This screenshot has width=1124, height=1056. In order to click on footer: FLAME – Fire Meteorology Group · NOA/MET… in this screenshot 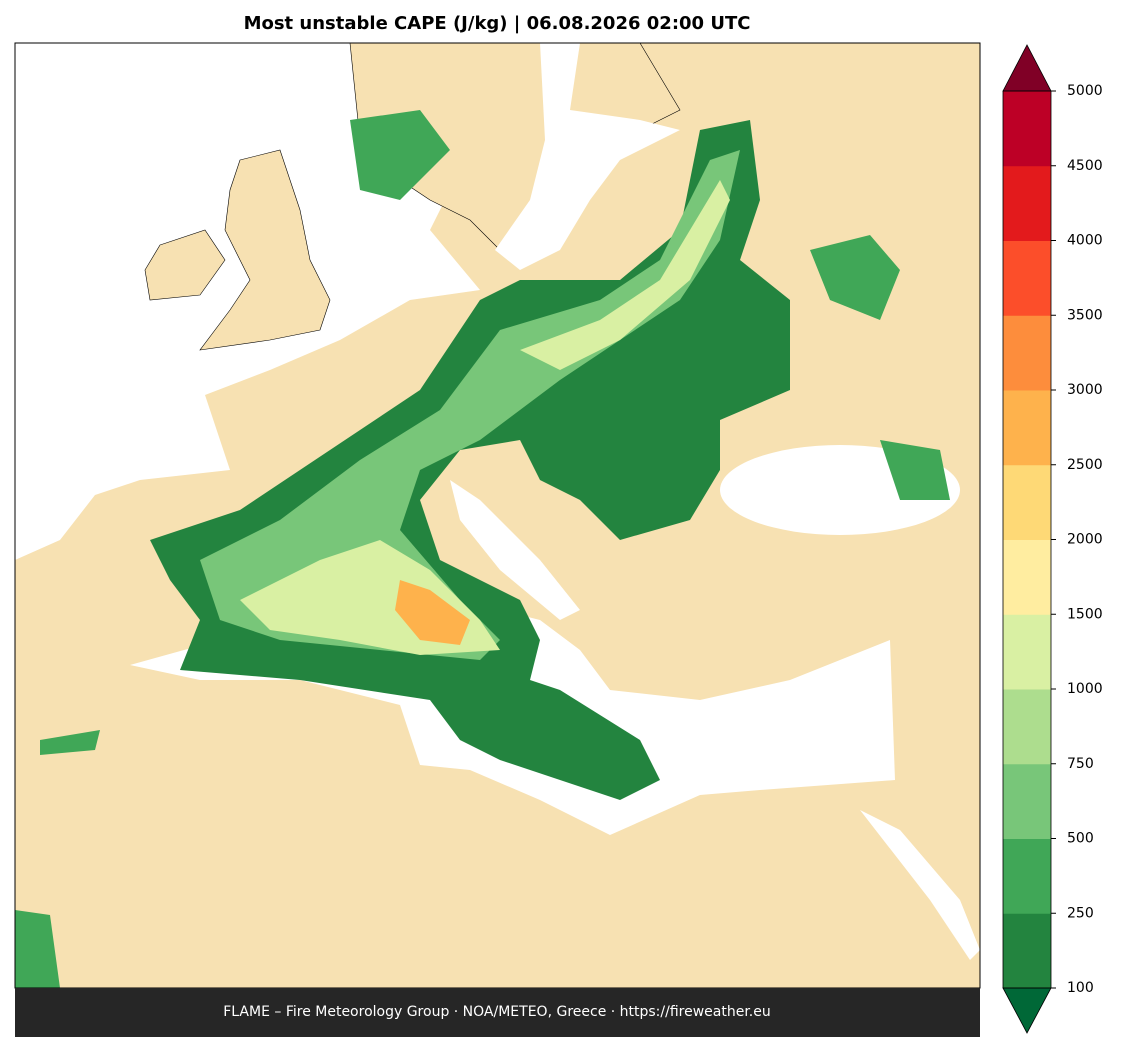, I will do `click(497, 1012)`.